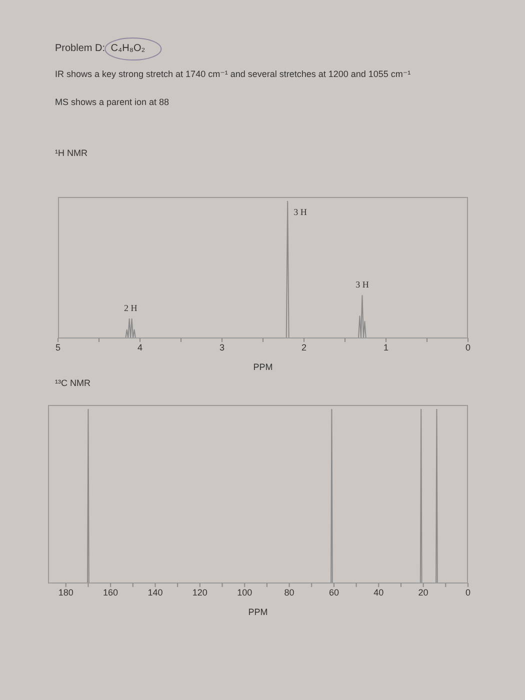 The height and width of the screenshot is (700, 525). What do you see at coordinates (58, 347) in the screenshot?
I see `x-tick-label: 5` at bounding box center [58, 347].